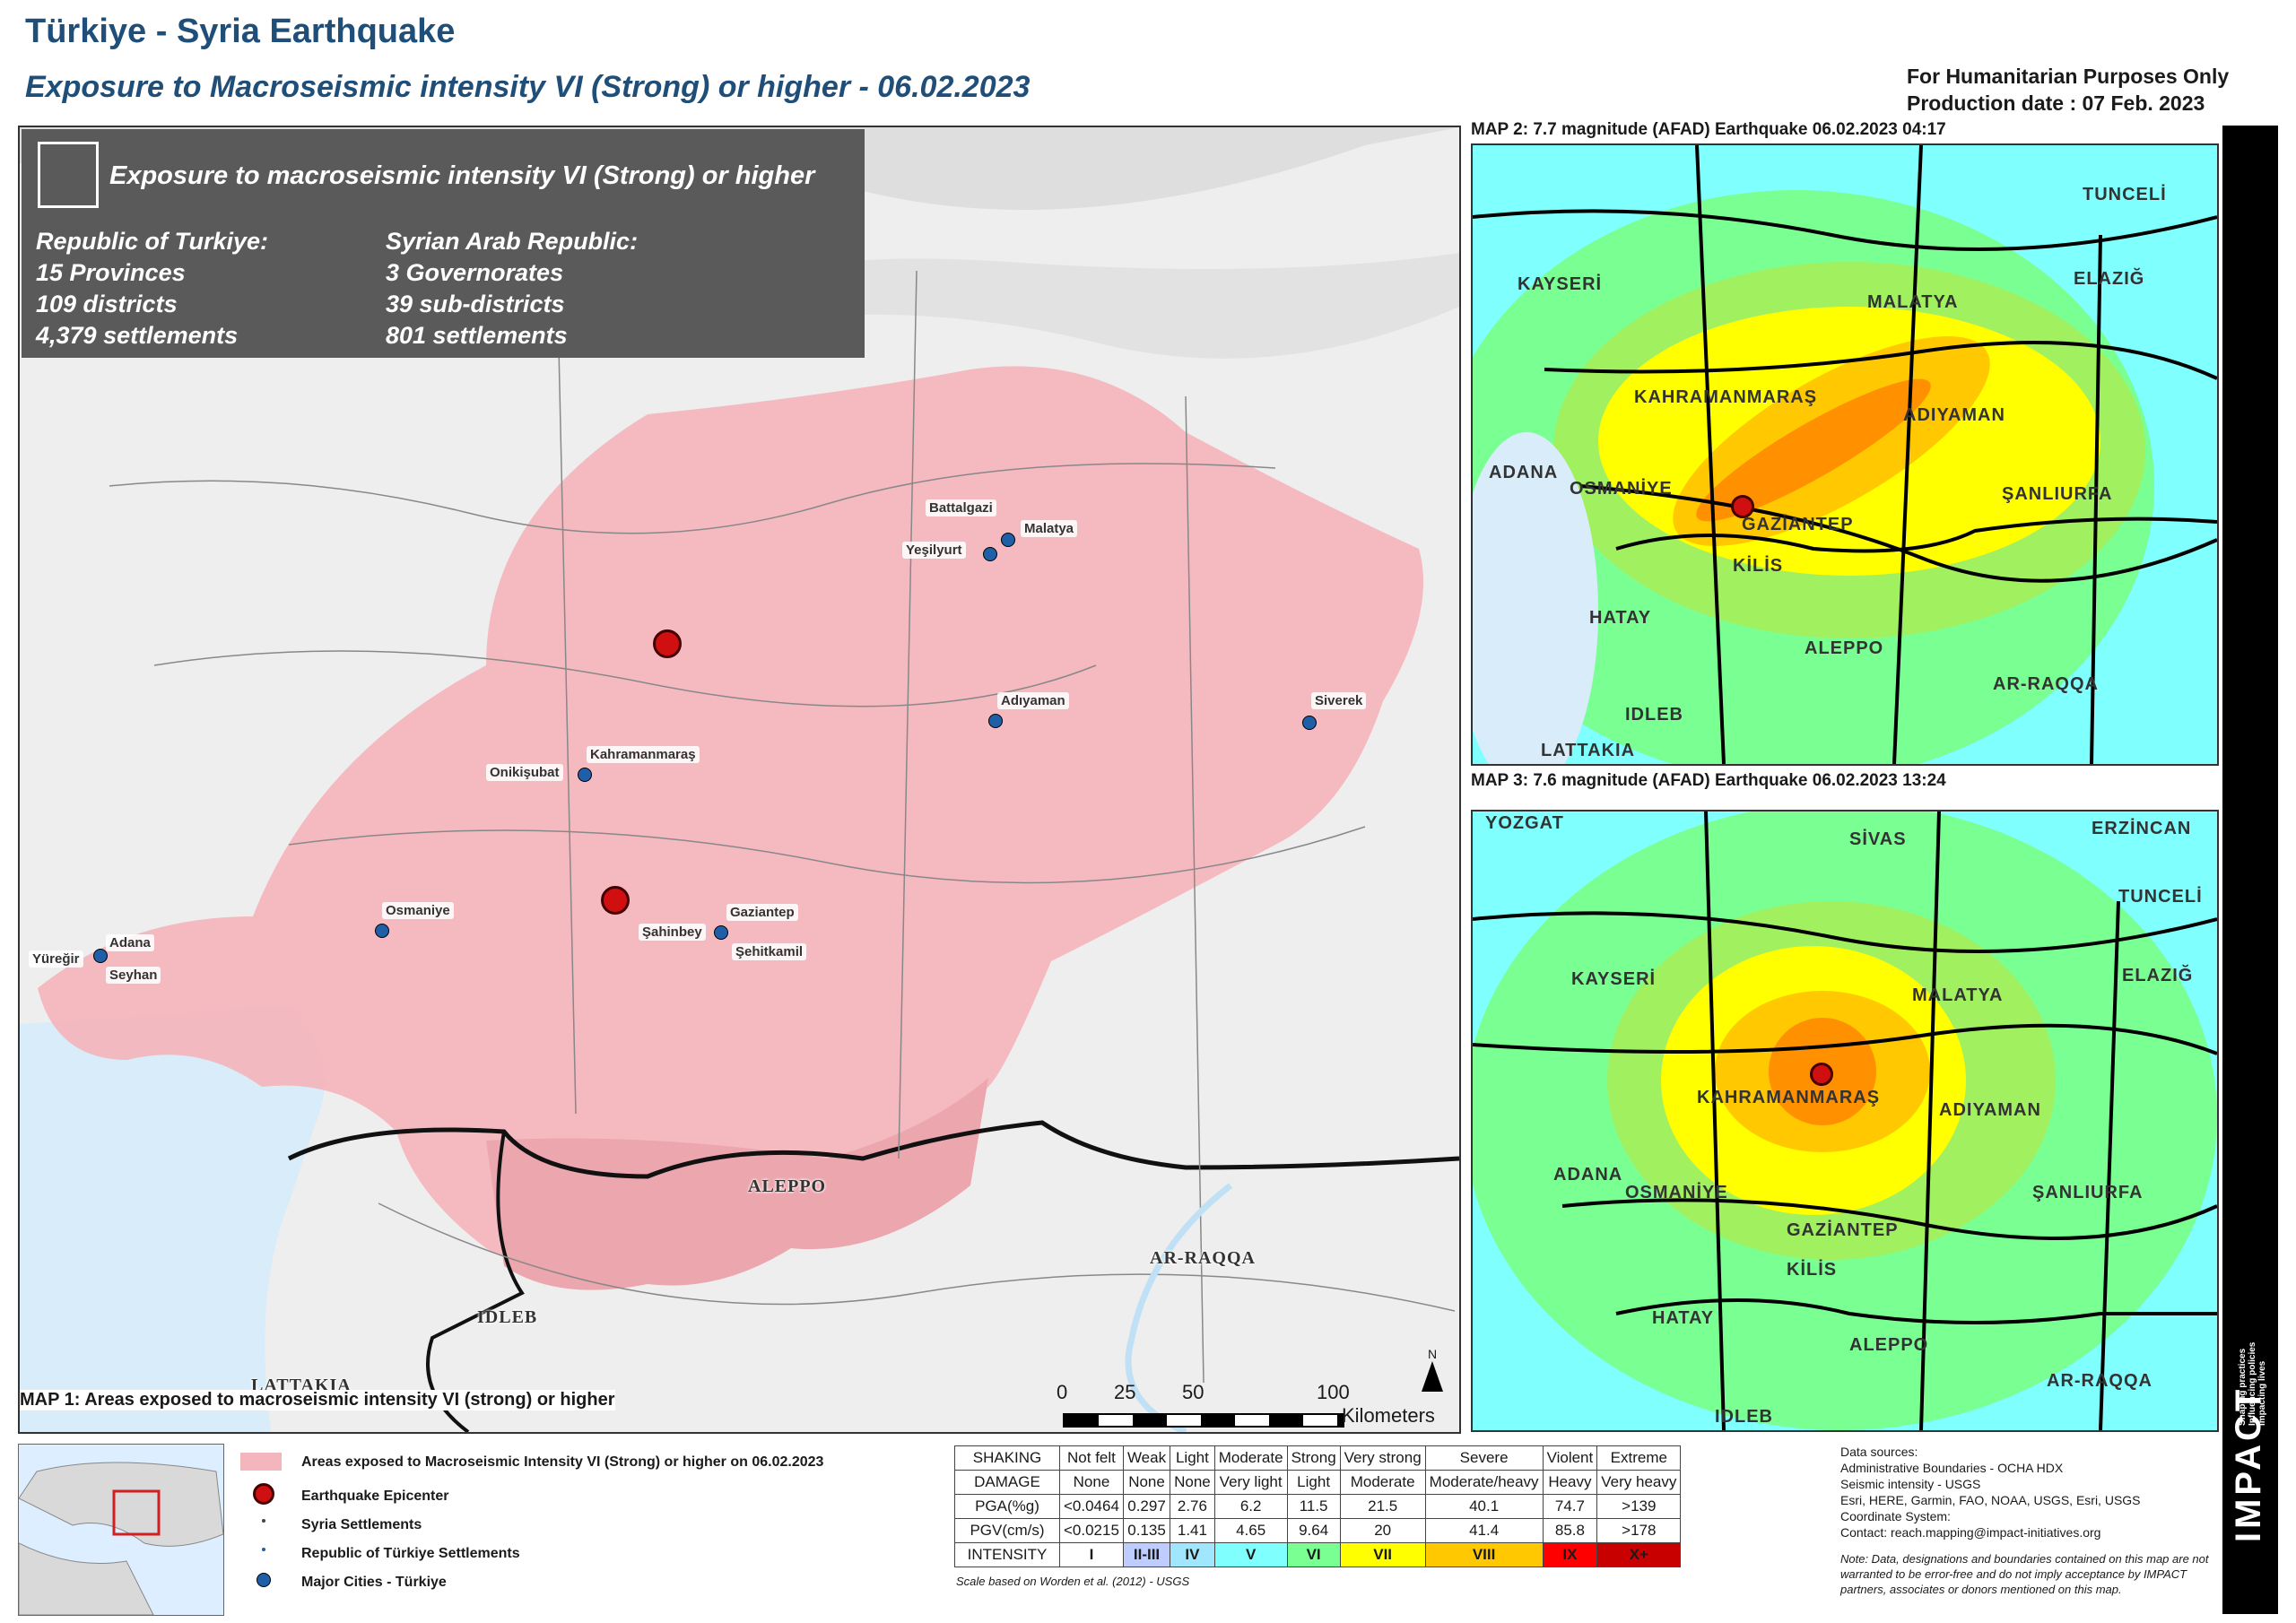 The width and height of the screenshot is (2296, 1623). Describe the element at coordinates (1318, 1554) in the screenshot. I see `intensity-row: INTENSITY I II-III IV V VI VII VIII IX X+` at that location.